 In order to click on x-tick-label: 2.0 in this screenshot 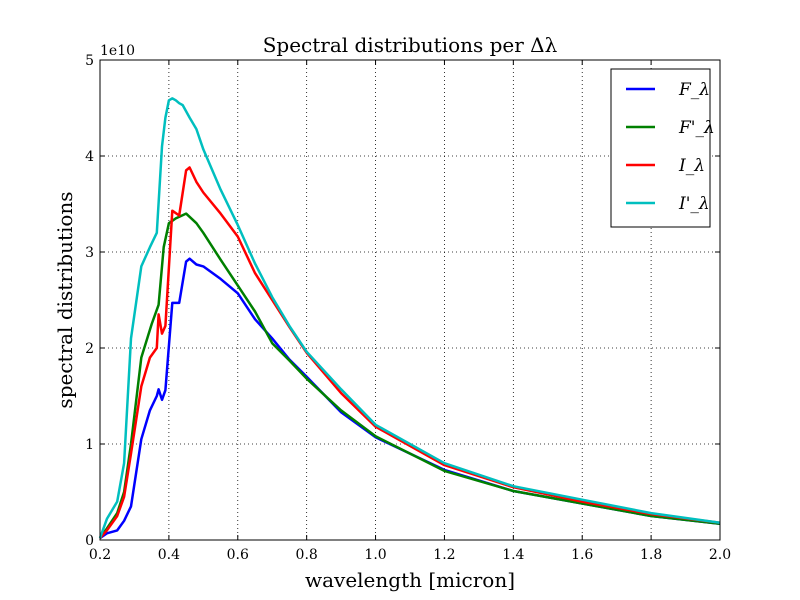, I will do `click(720, 555)`.